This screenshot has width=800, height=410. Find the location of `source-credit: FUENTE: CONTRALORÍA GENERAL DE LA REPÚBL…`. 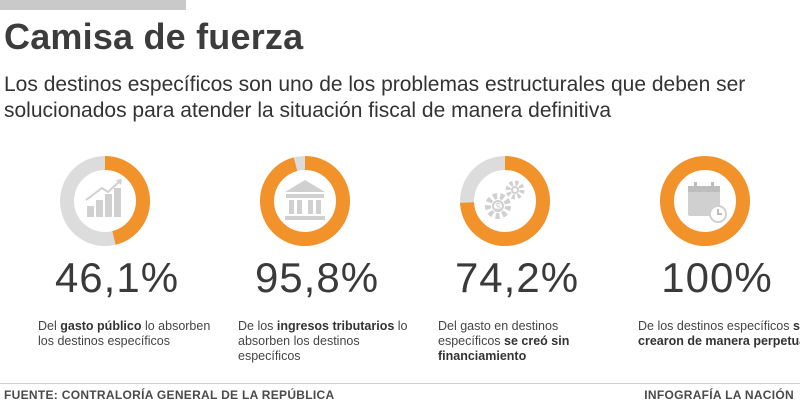

source-credit: FUENTE: CONTRALORÍA GENERAL DE LA REPÚBL… is located at coordinates (169, 395).